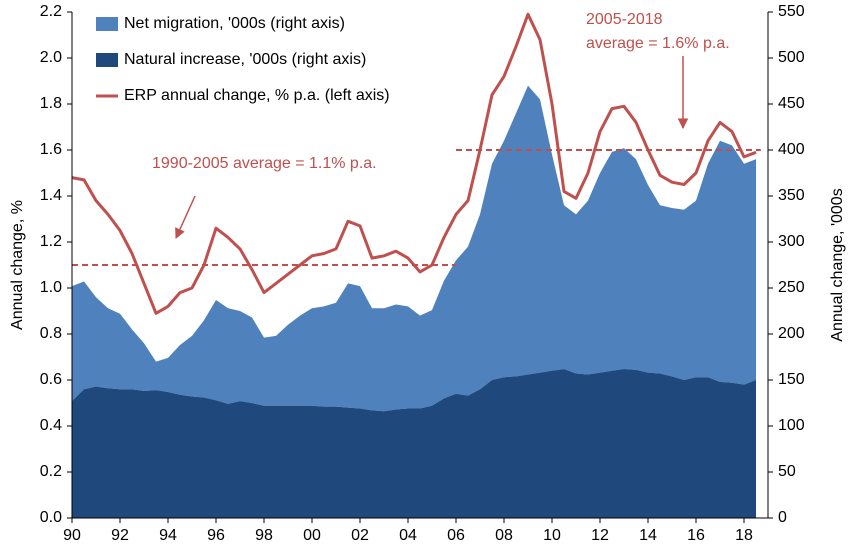 This screenshot has width=850, height=552. Describe the element at coordinates (51, 517) in the screenshot. I see `y-tick-label: 0.0` at that location.